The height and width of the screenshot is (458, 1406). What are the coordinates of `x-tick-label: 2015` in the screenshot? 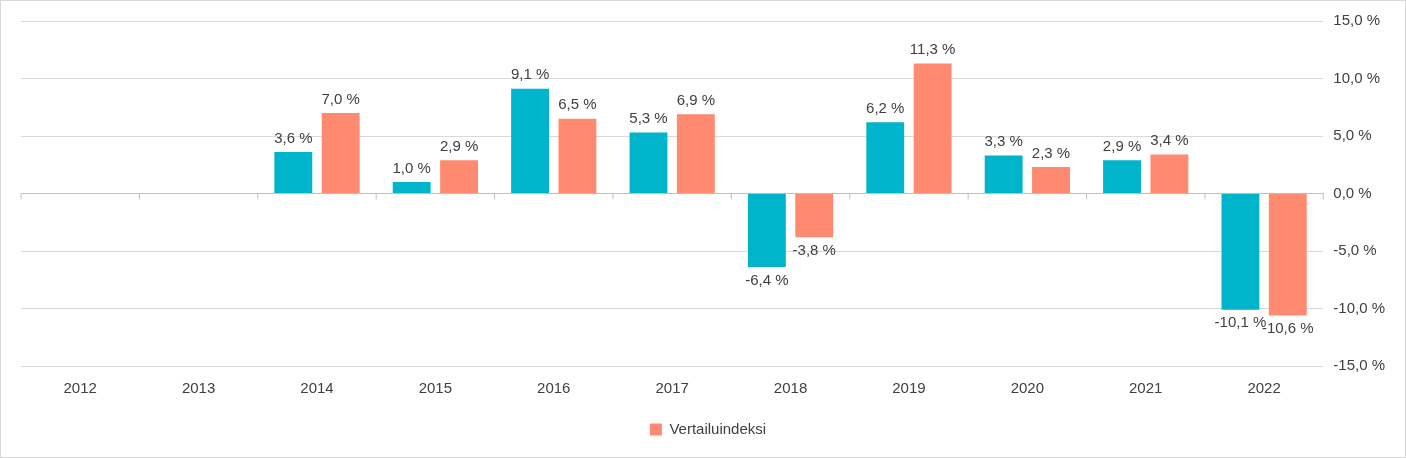 It's located at (435, 388).